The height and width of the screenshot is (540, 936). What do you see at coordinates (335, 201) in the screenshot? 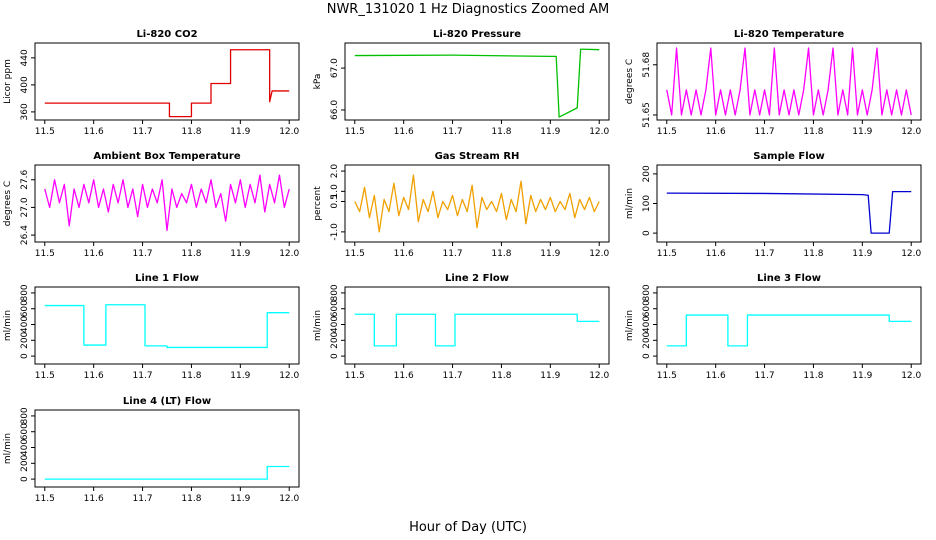
I see `y-tick-label: 0.5` at bounding box center [335, 201].